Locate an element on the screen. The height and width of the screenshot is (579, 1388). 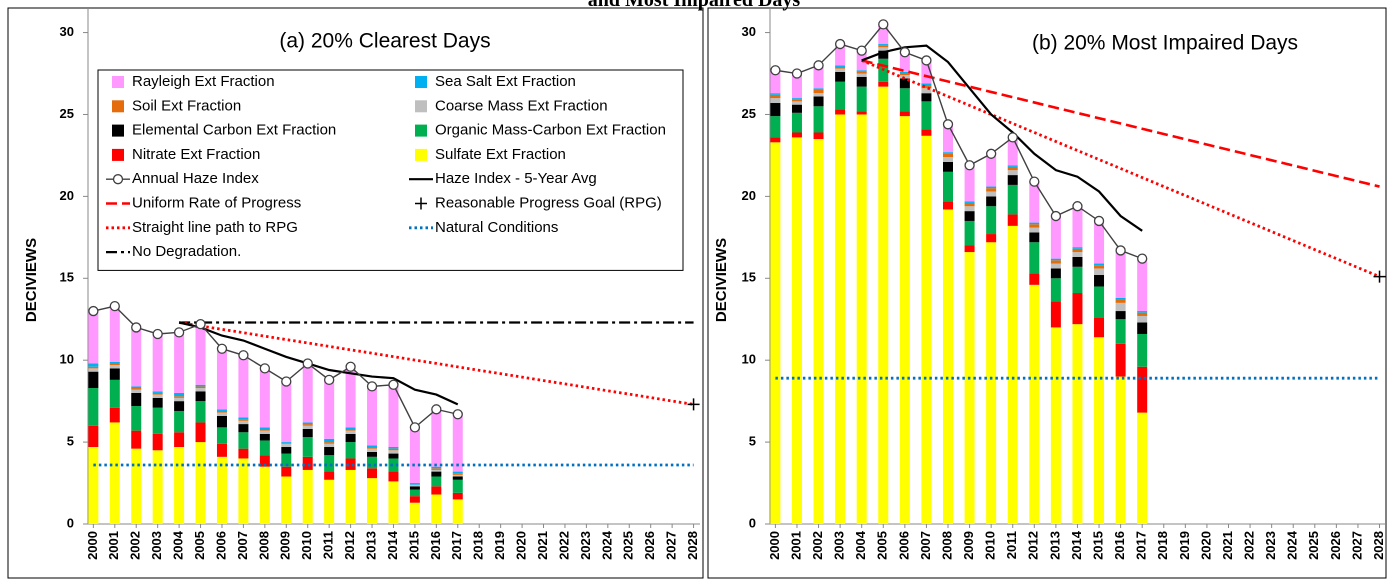
x-tick-label: 2021 is located at coordinates (542, 545).